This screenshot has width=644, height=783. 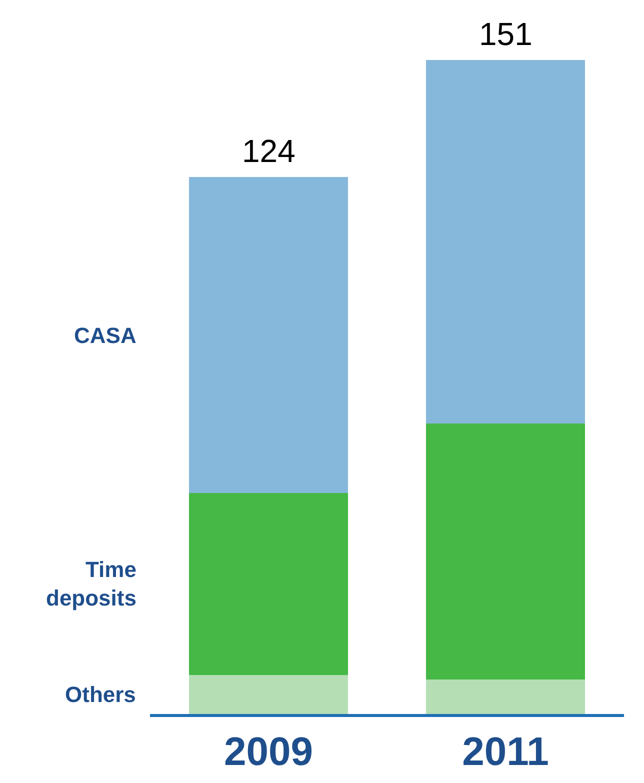 What do you see at coordinates (105, 335) in the screenshot?
I see `text: CASA` at bounding box center [105, 335].